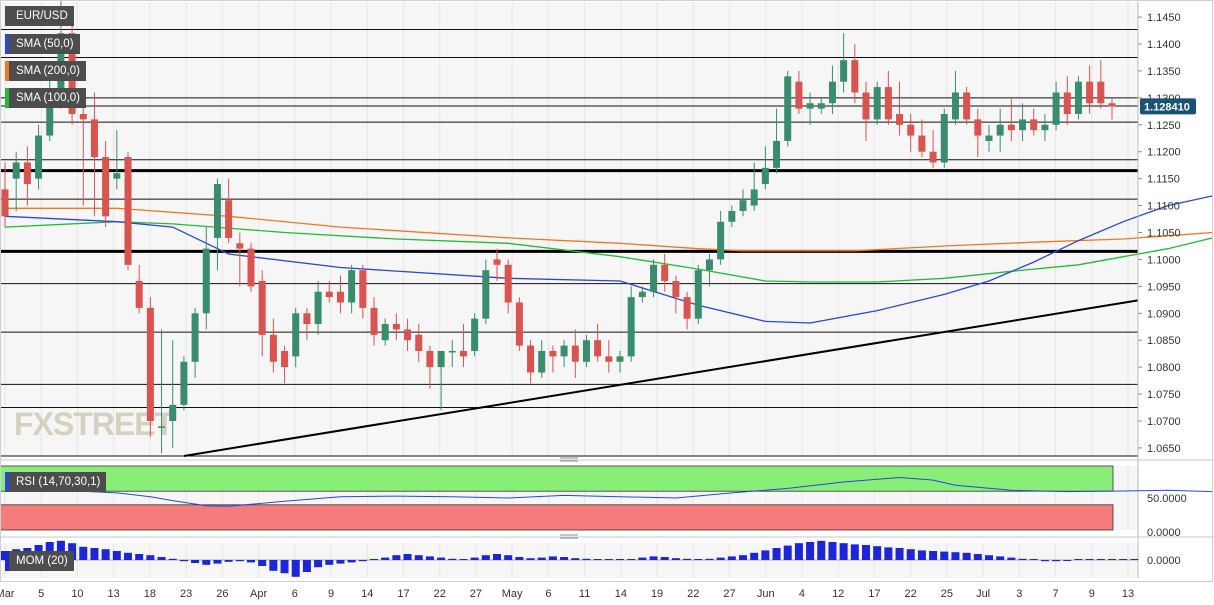 The height and width of the screenshot is (605, 1214). Describe the element at coordinates (1163, 207) in the screenshot. I see `price-tick-label: 1.1100` at that location.